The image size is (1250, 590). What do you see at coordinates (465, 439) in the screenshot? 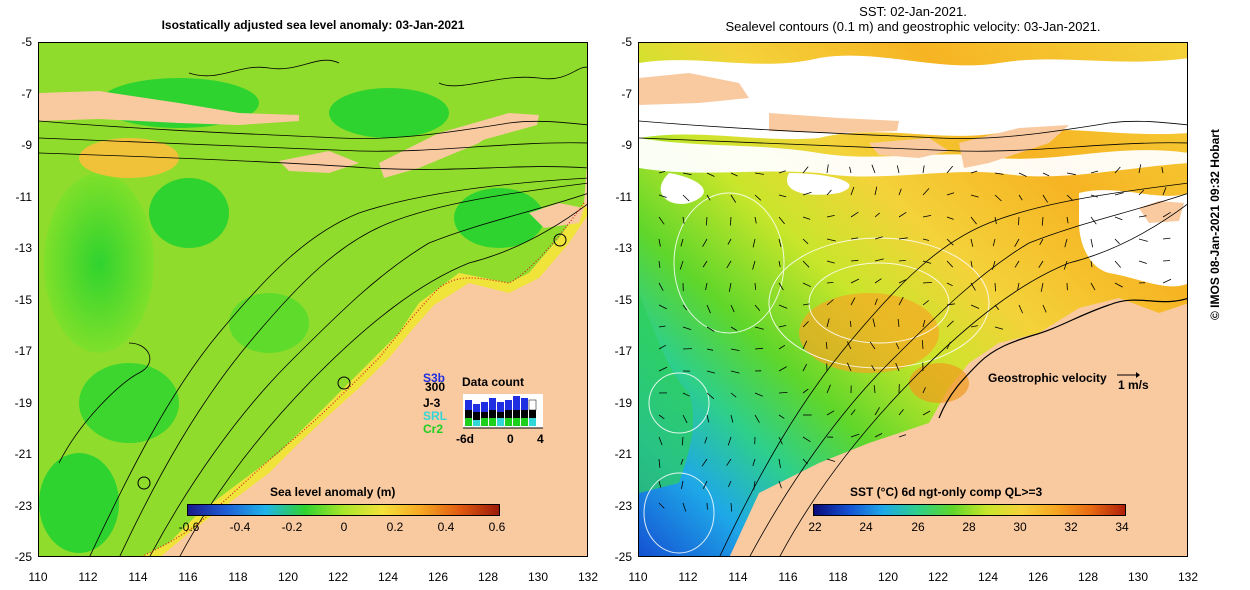
I see `data-count-axis-left: -6d` at bounding box center [465, 439].